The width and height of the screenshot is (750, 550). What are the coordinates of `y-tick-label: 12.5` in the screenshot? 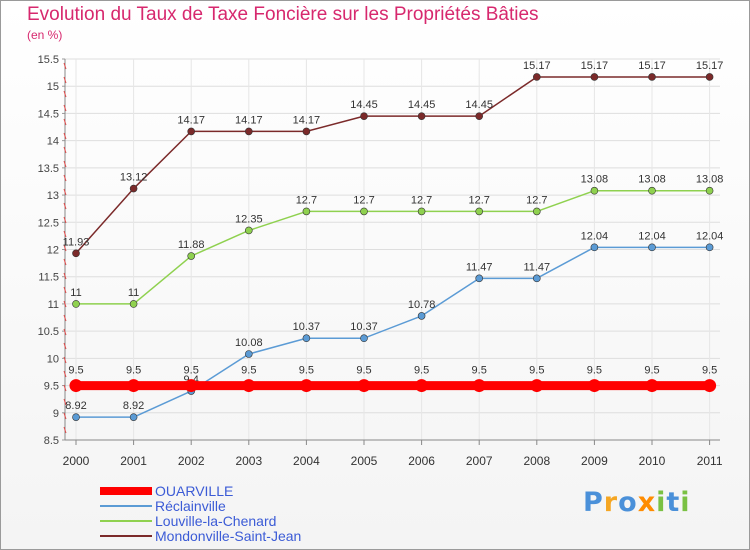 It's located at (48, 223).